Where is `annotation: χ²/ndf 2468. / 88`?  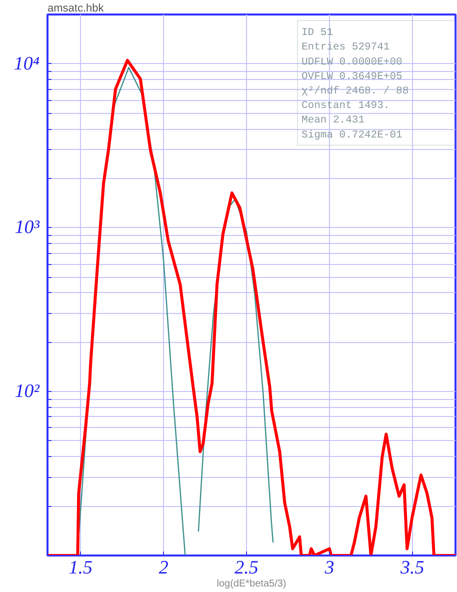 annotation: χ²/ndf 2468. / 88 is located at coordinates (355, 92).